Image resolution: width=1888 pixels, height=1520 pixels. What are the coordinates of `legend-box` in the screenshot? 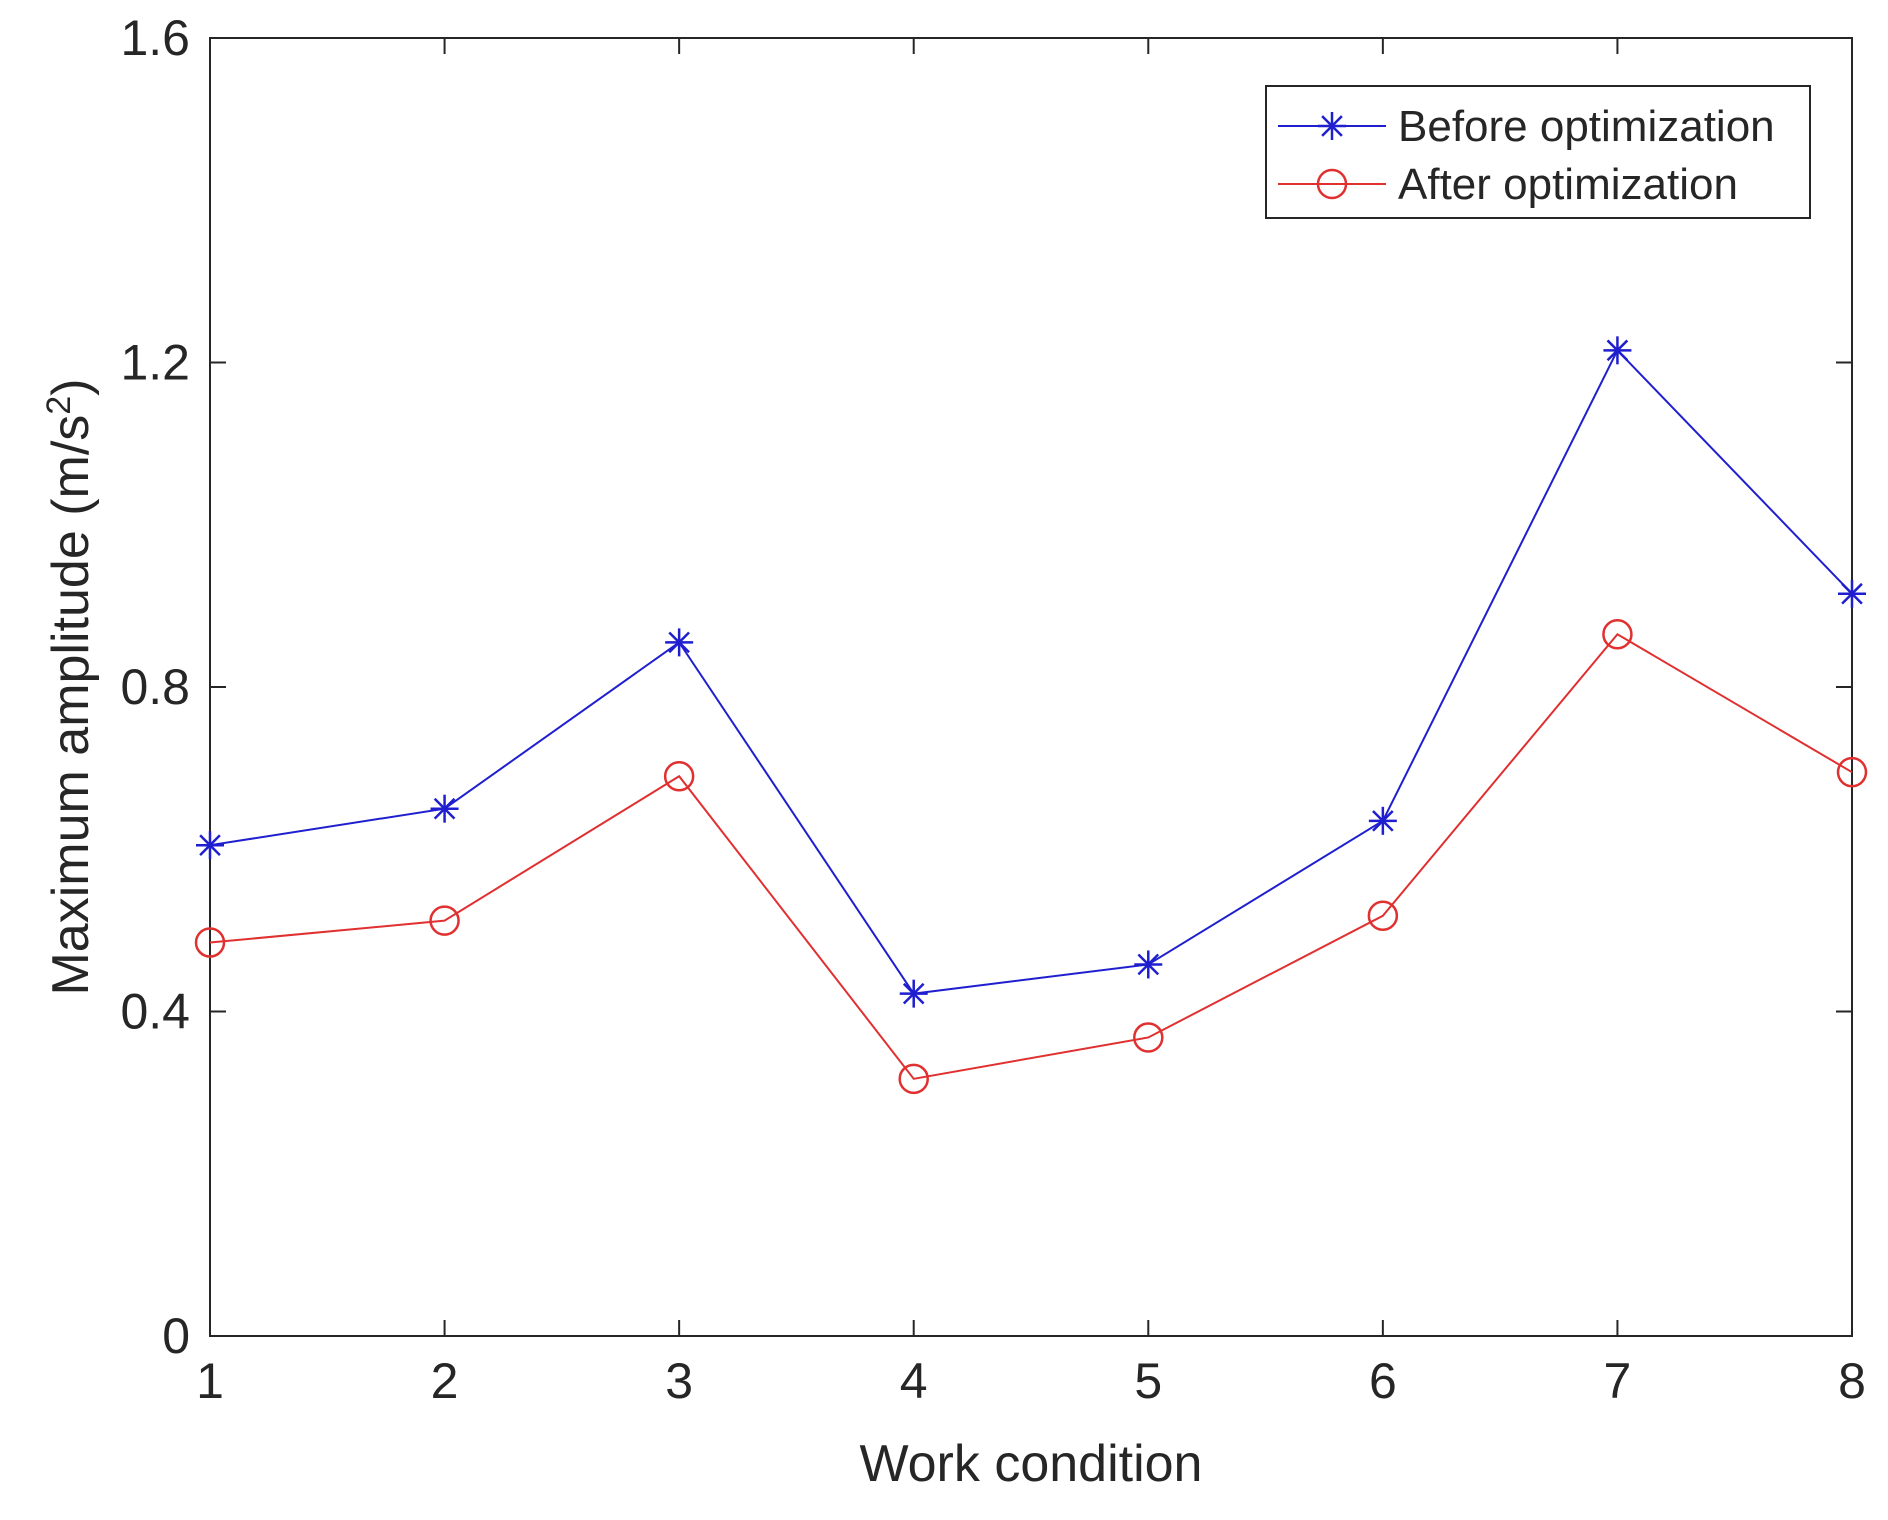 It's located at (1538, 152).